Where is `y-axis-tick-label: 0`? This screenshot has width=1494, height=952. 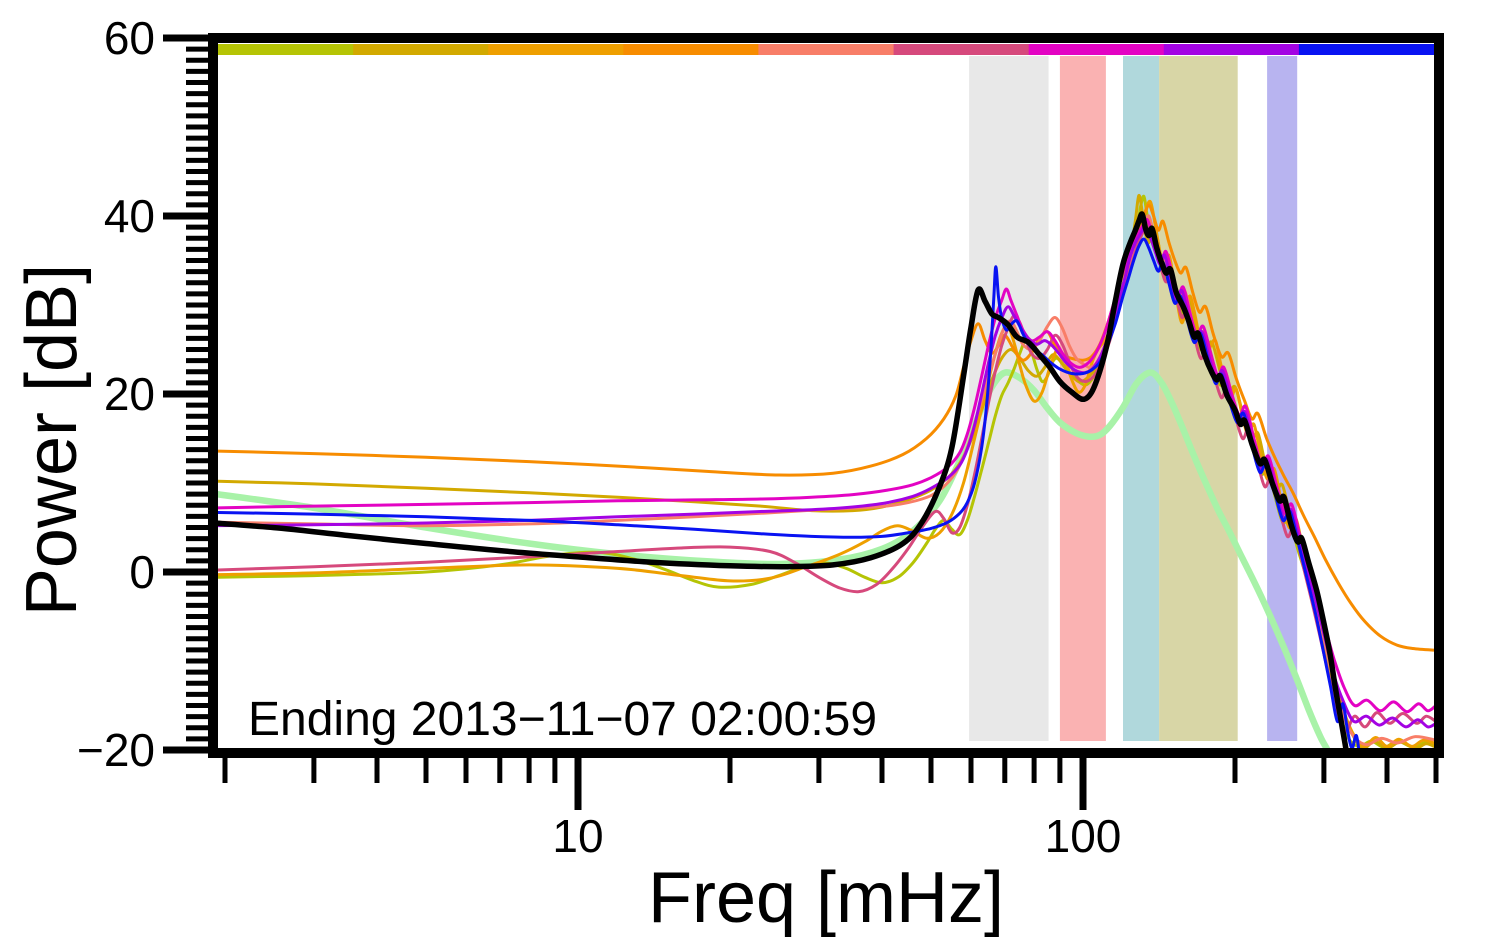 y-axis-tick-label: 0 is located at coordinates (142, 572).